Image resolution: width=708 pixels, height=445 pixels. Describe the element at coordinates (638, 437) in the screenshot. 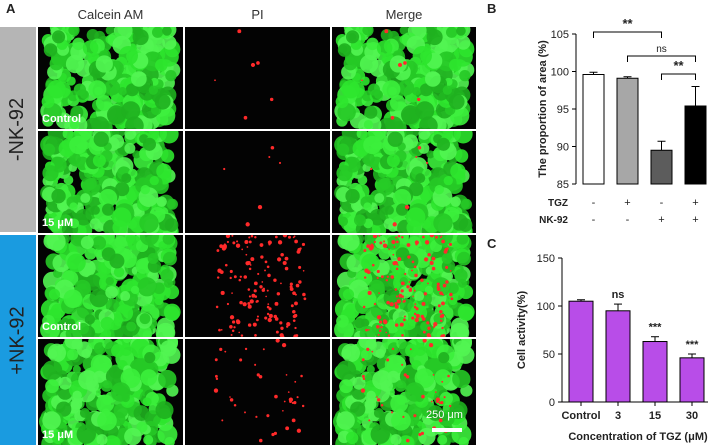

I see `x-axis-label: Concentration of TGZ (μM)` at that location.